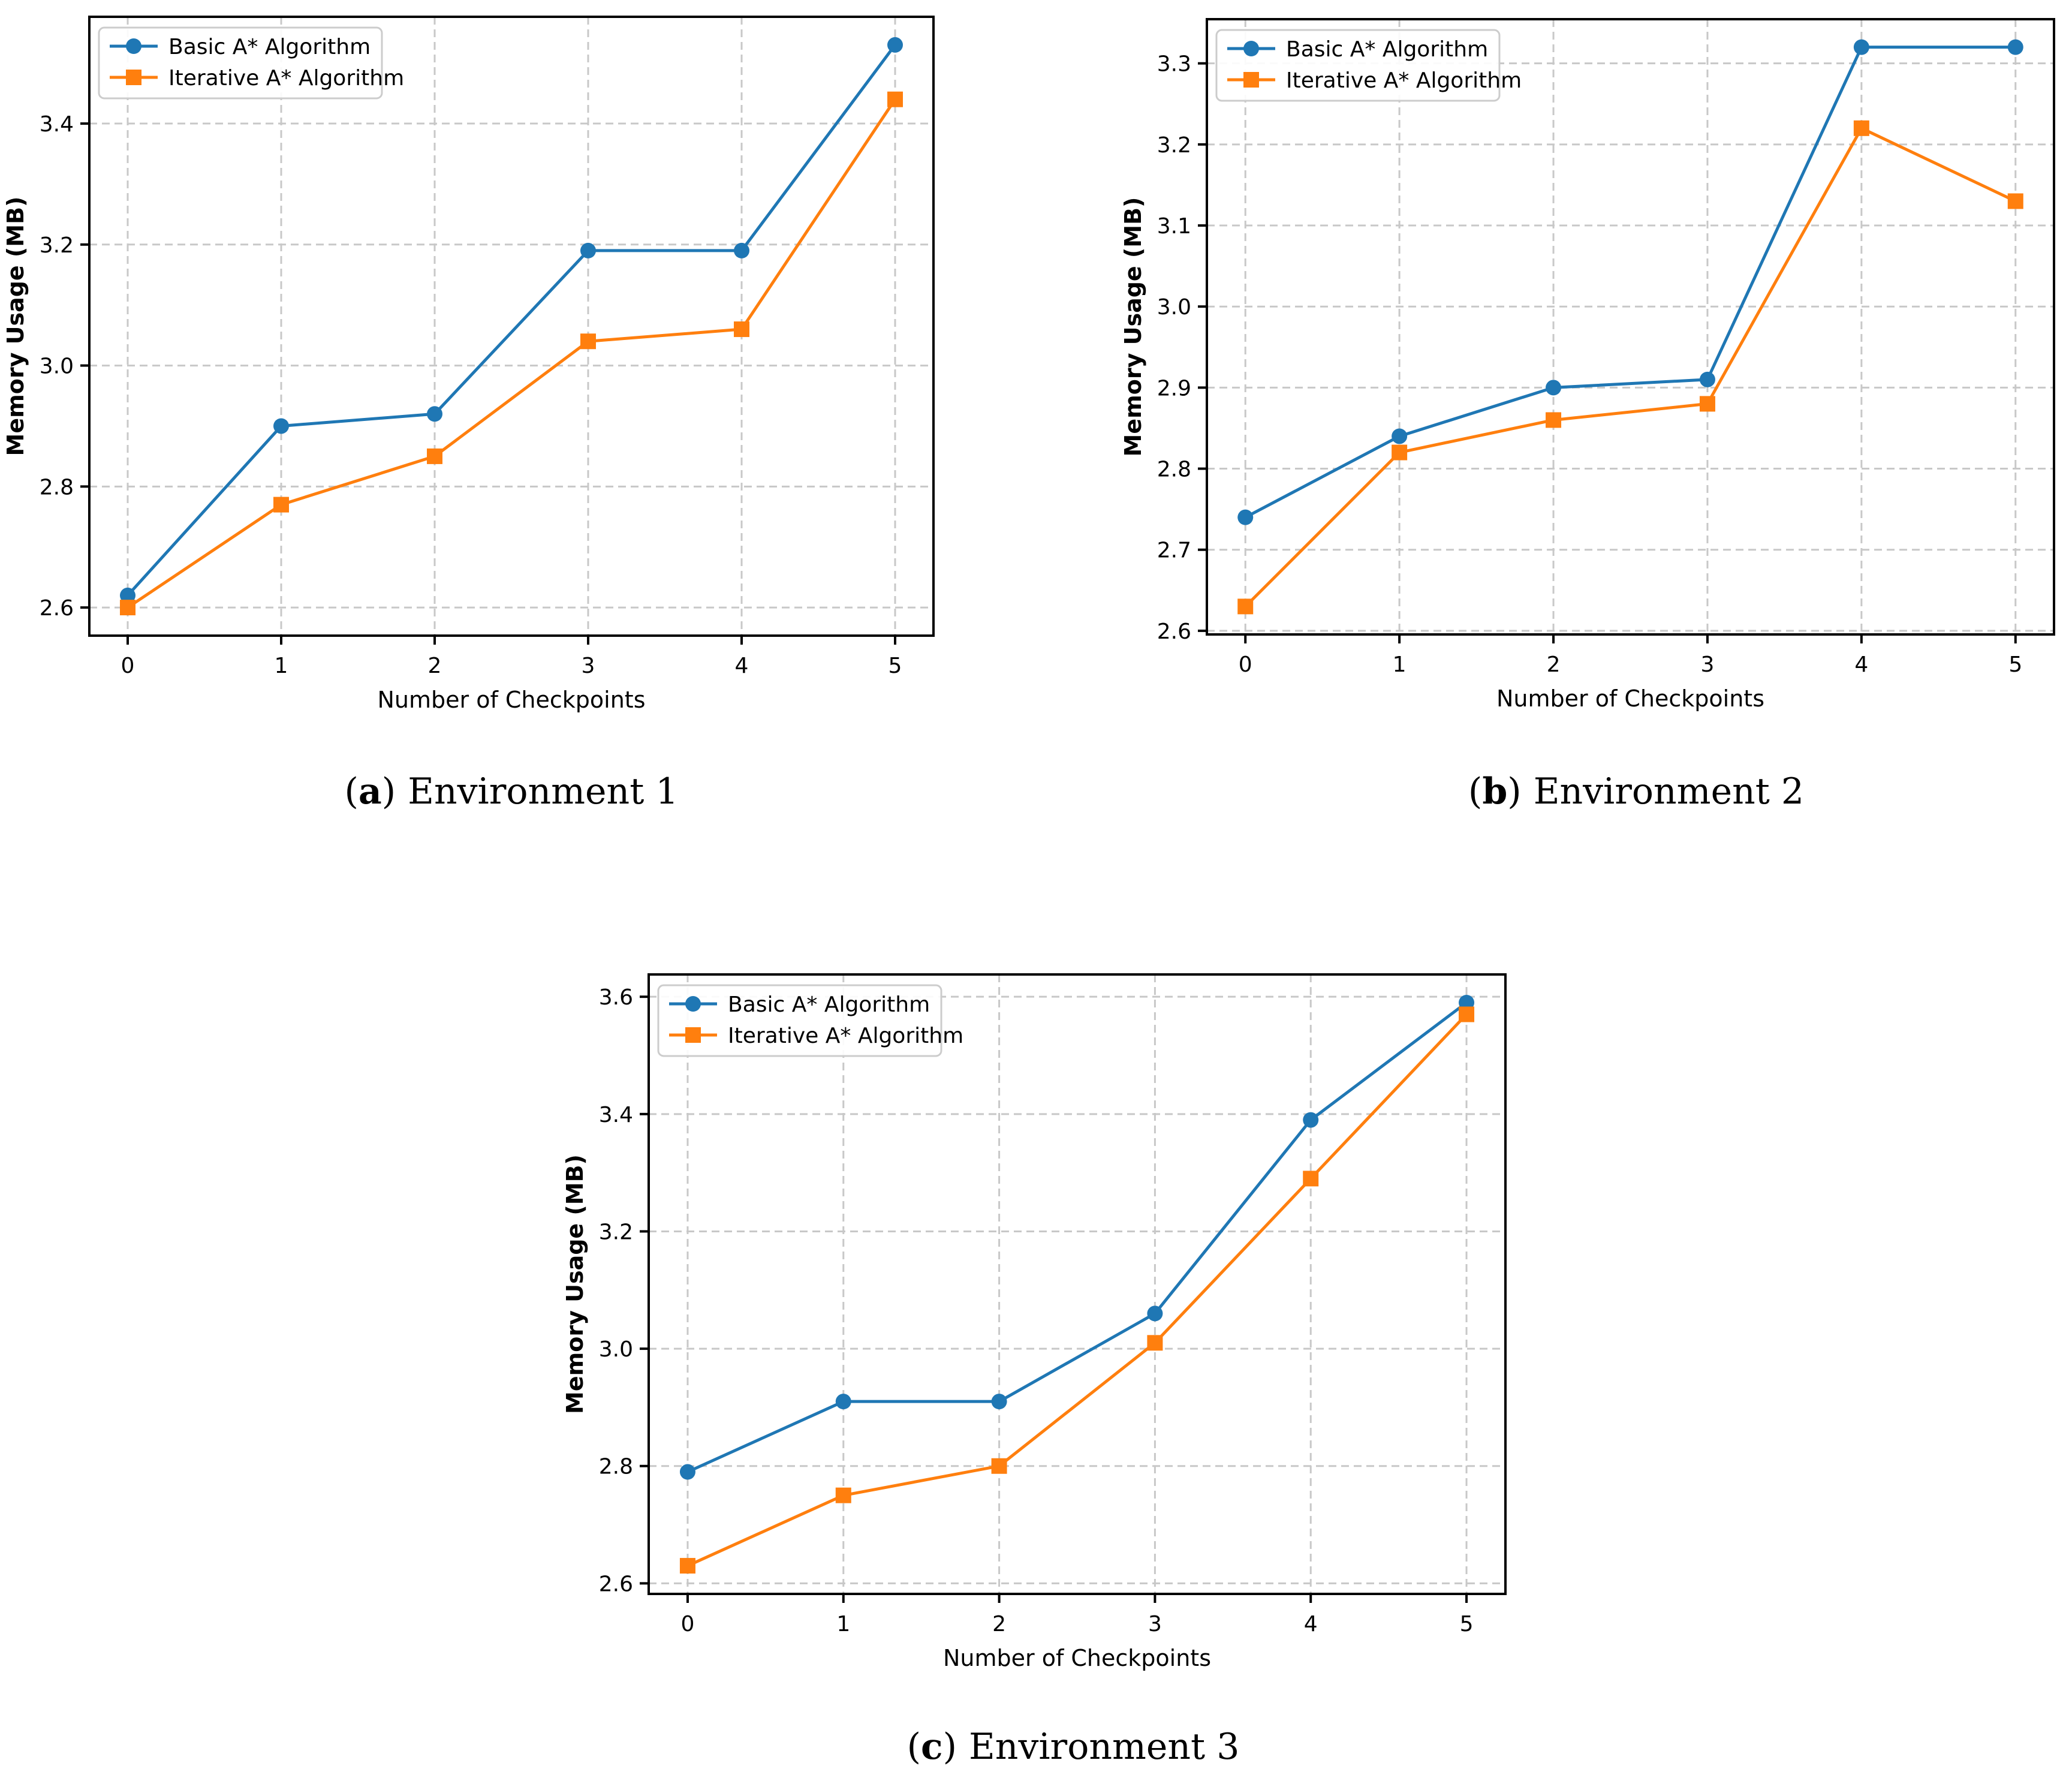 This screenshot has width=2072, height=1790. What do you see at coordinates (1104, 1747) in the screenshot?
I see `caption-text: Environment 3` at bounding box center [1104, 1747].